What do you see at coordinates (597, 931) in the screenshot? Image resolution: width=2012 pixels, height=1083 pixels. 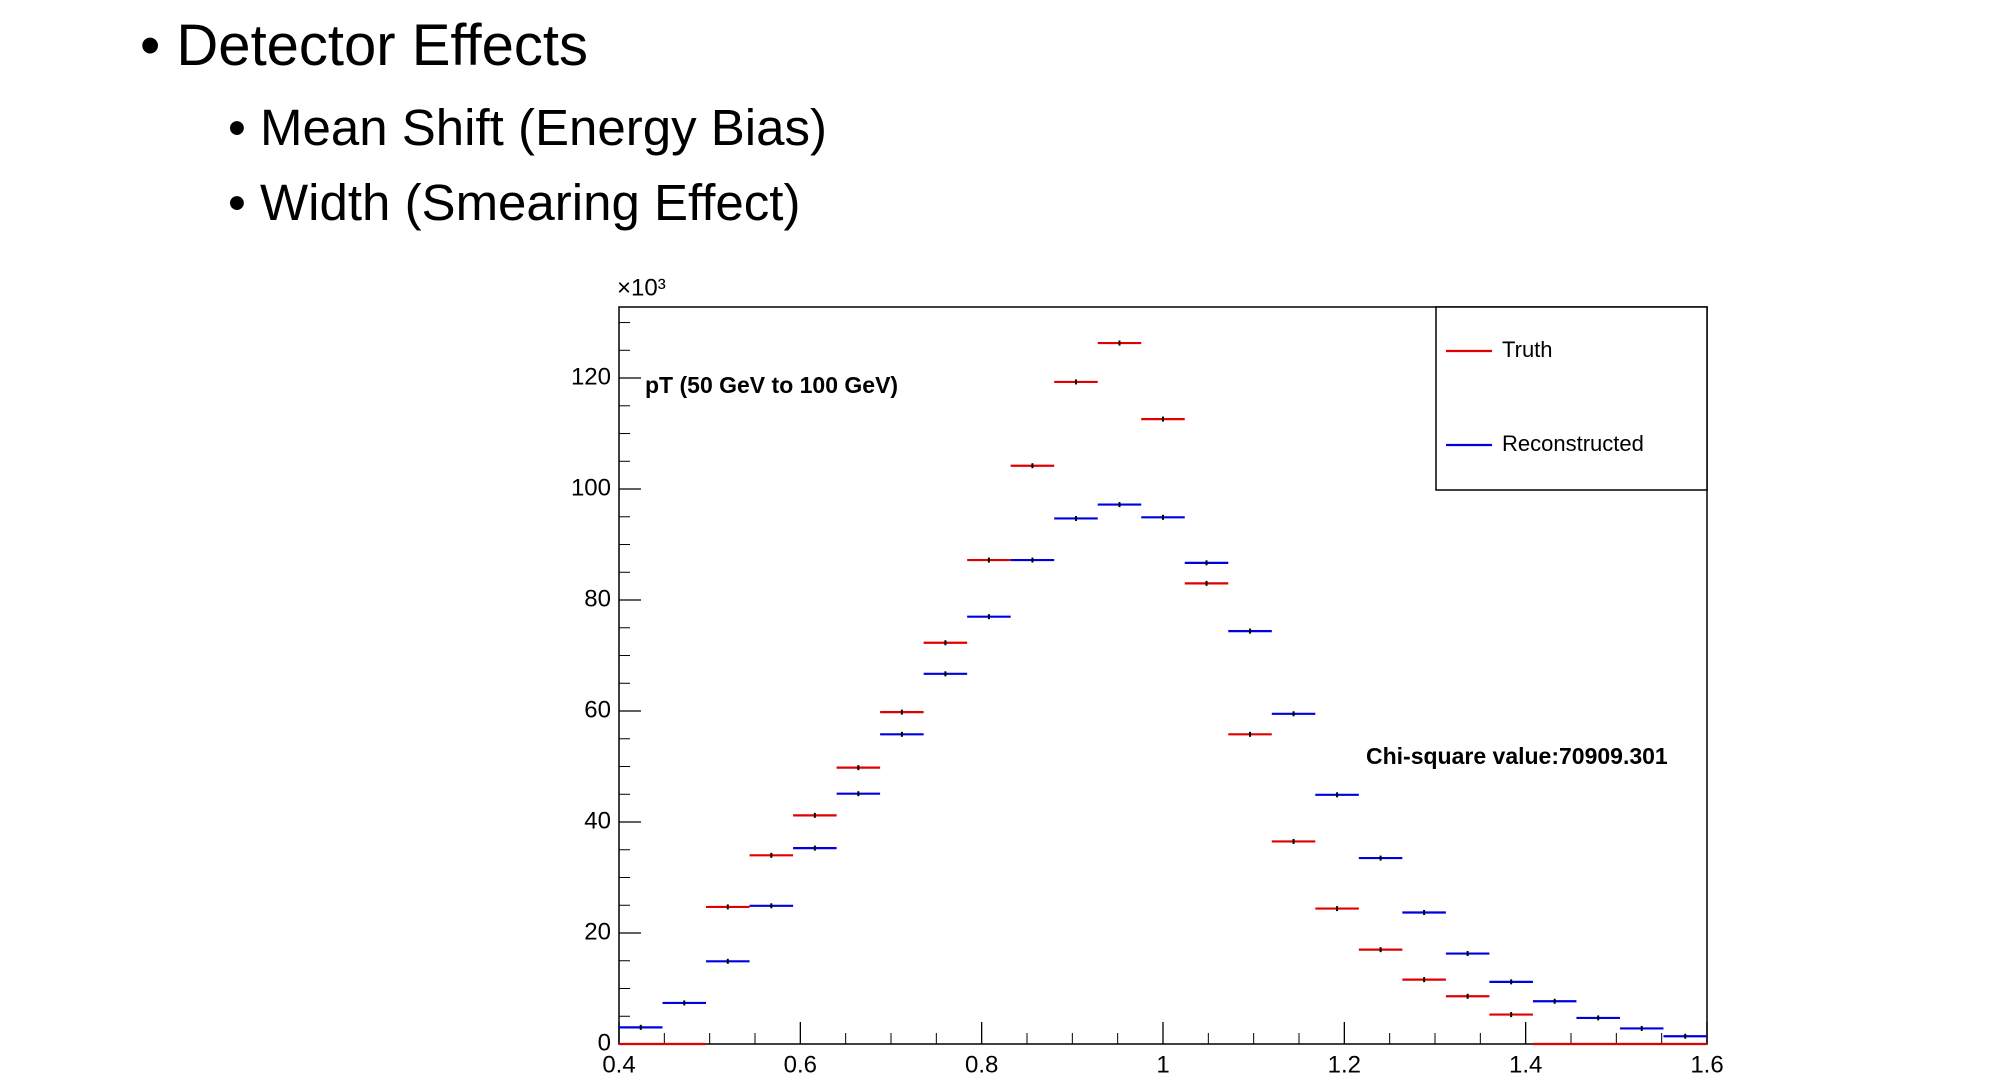 I see `y-tick-label: 20` at bounding box center [597, 931].